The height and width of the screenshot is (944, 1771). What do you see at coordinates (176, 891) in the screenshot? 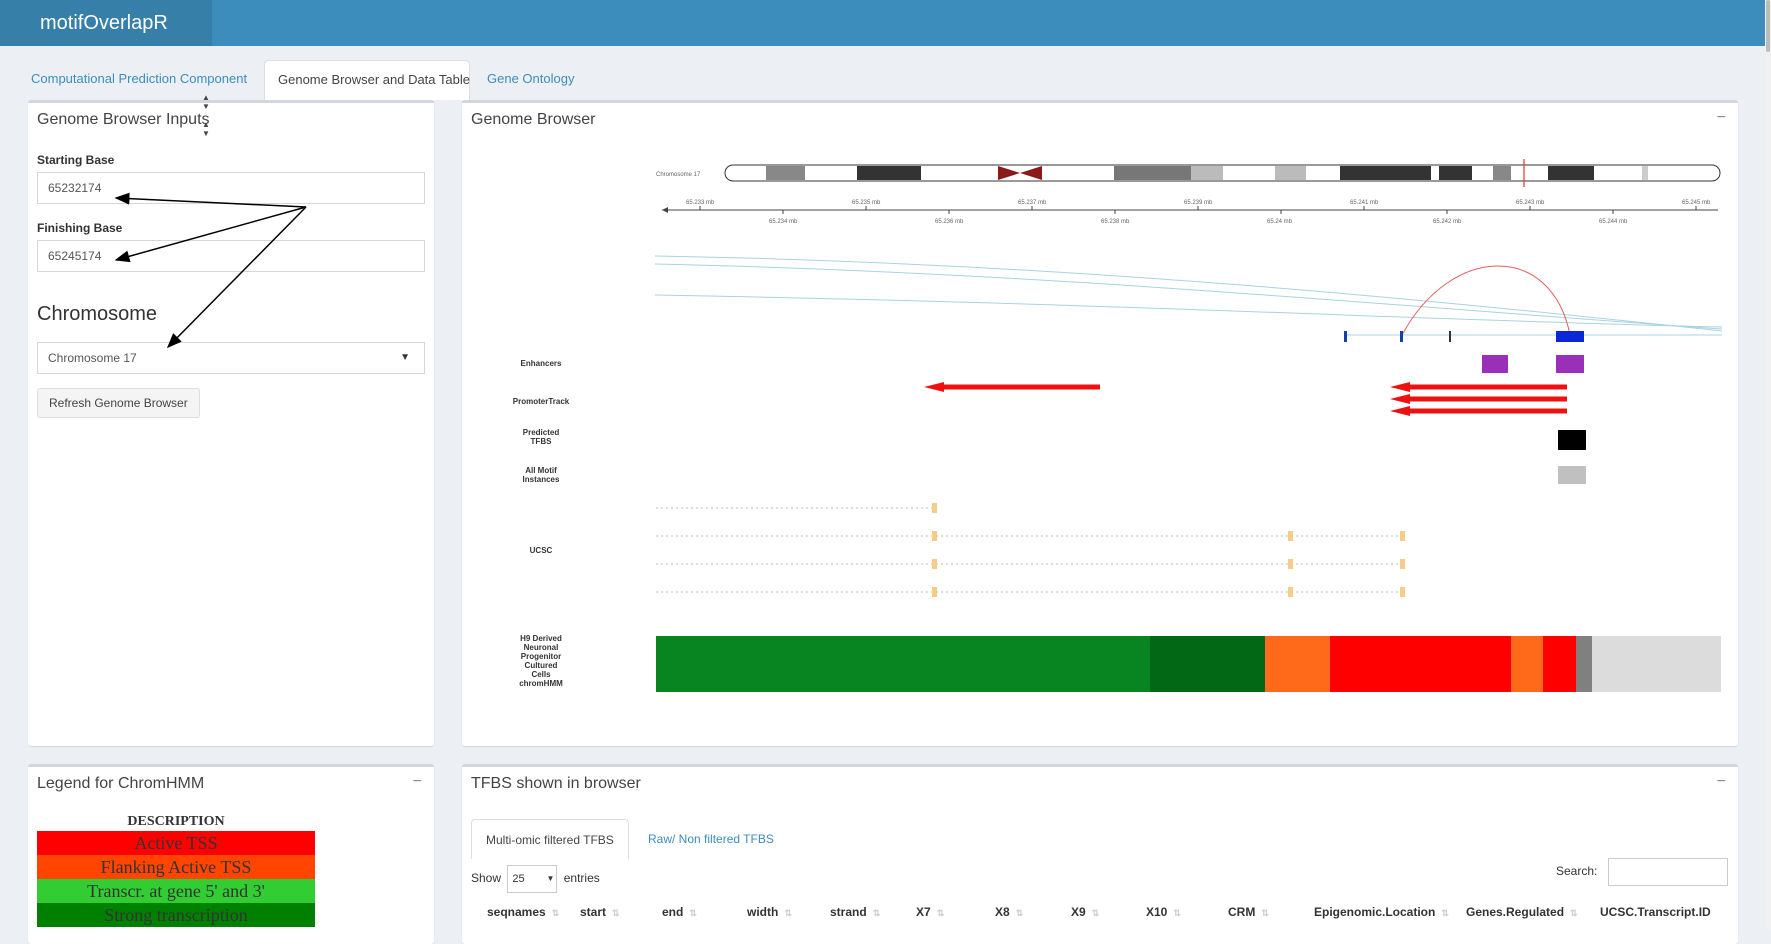
I see `legend-row: Transcr. at gene 5' and 3'` at bounding box center [176, 891].